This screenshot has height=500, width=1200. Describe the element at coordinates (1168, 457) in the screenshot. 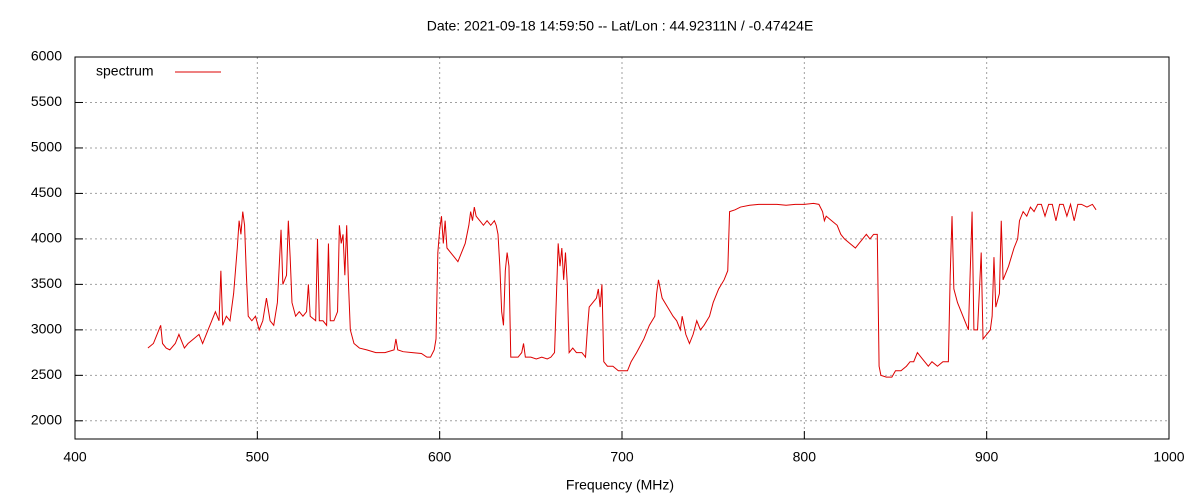

I see `x-tick-label: 1000` at that location.